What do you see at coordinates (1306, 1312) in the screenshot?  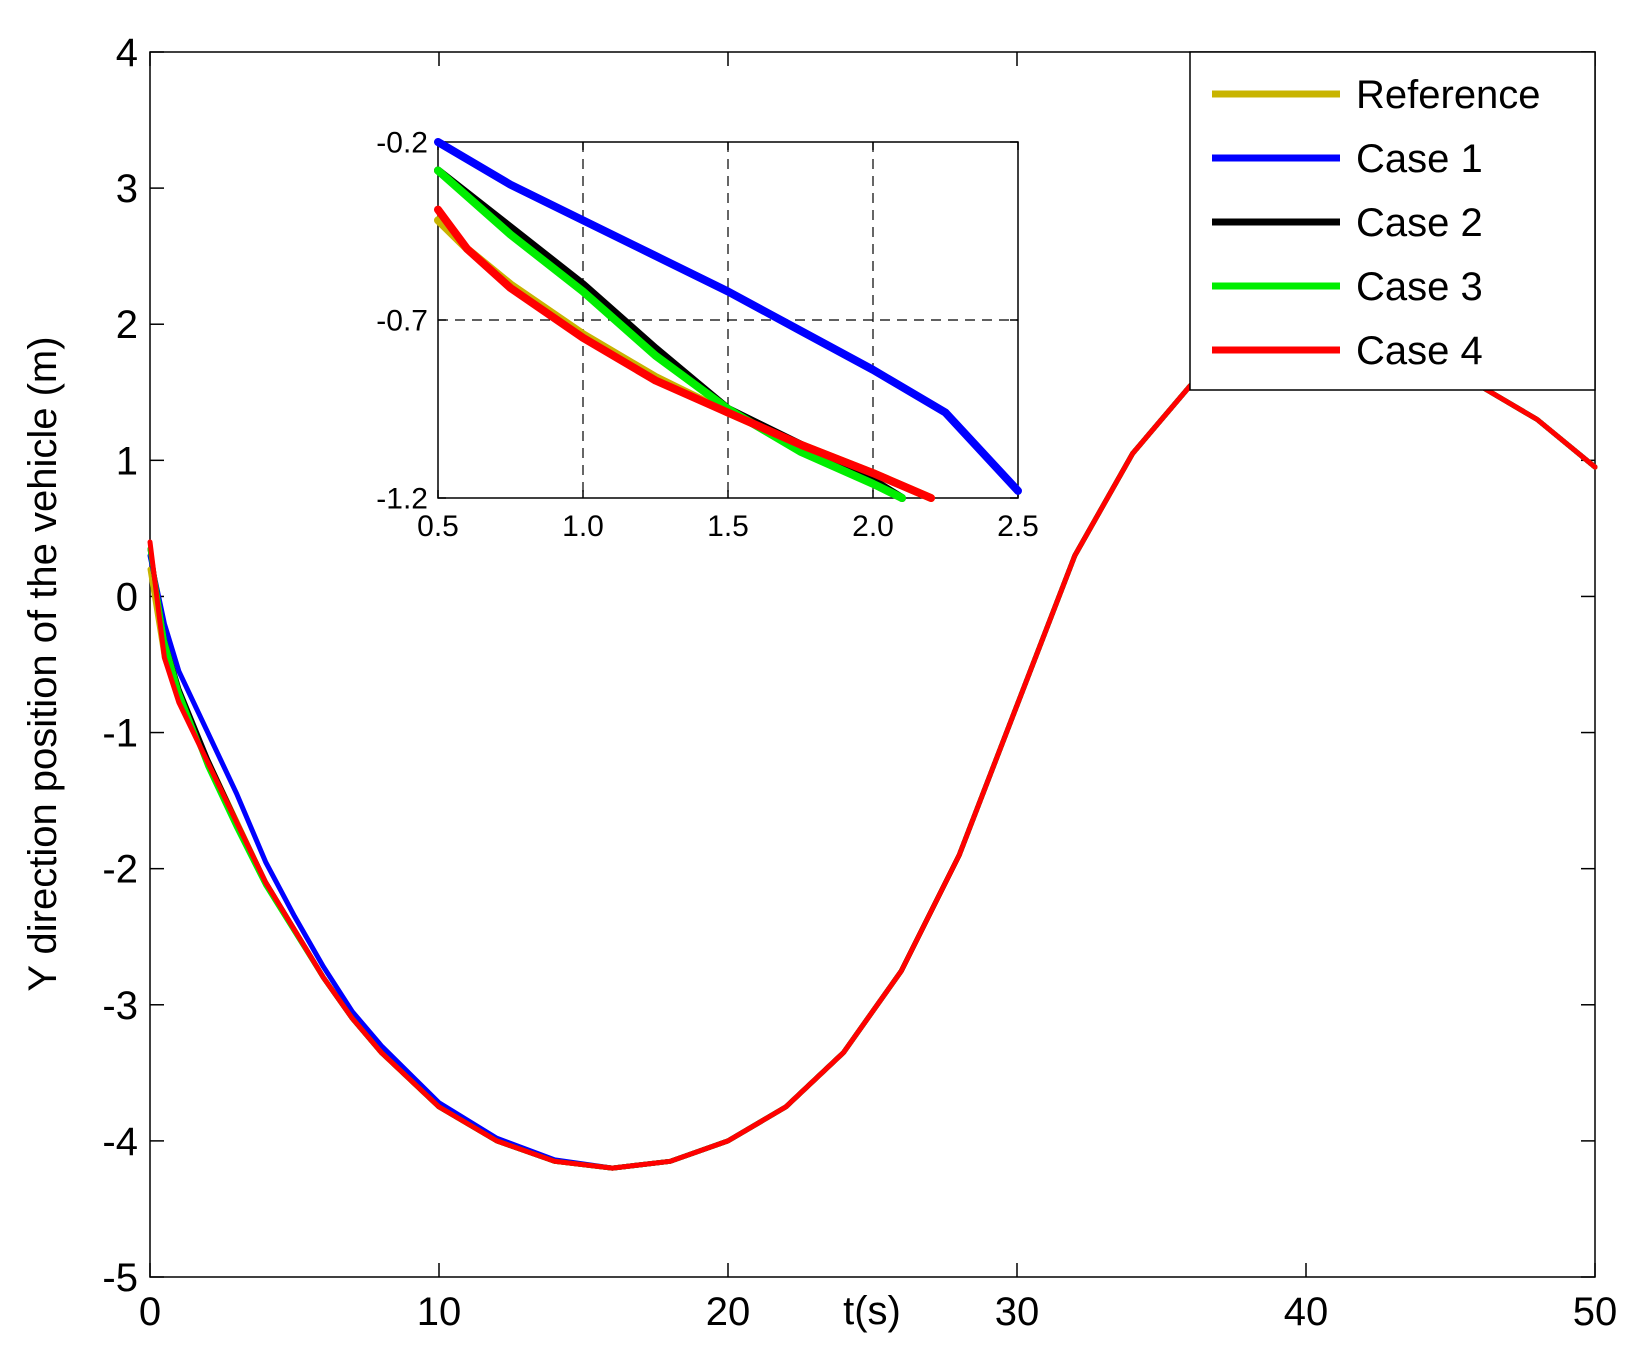 I see `main-x-tick-label: 40` at bounding box center [1306, 1312].